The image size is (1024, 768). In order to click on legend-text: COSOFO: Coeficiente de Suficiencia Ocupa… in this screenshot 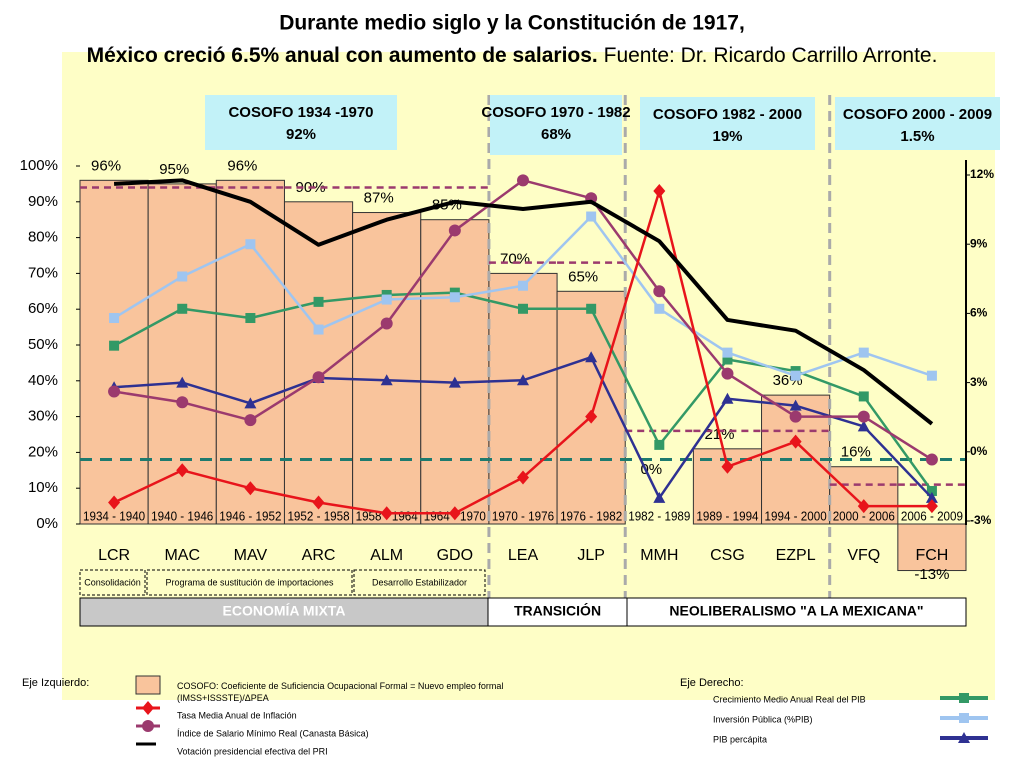, I will do `click(340, 692)`.